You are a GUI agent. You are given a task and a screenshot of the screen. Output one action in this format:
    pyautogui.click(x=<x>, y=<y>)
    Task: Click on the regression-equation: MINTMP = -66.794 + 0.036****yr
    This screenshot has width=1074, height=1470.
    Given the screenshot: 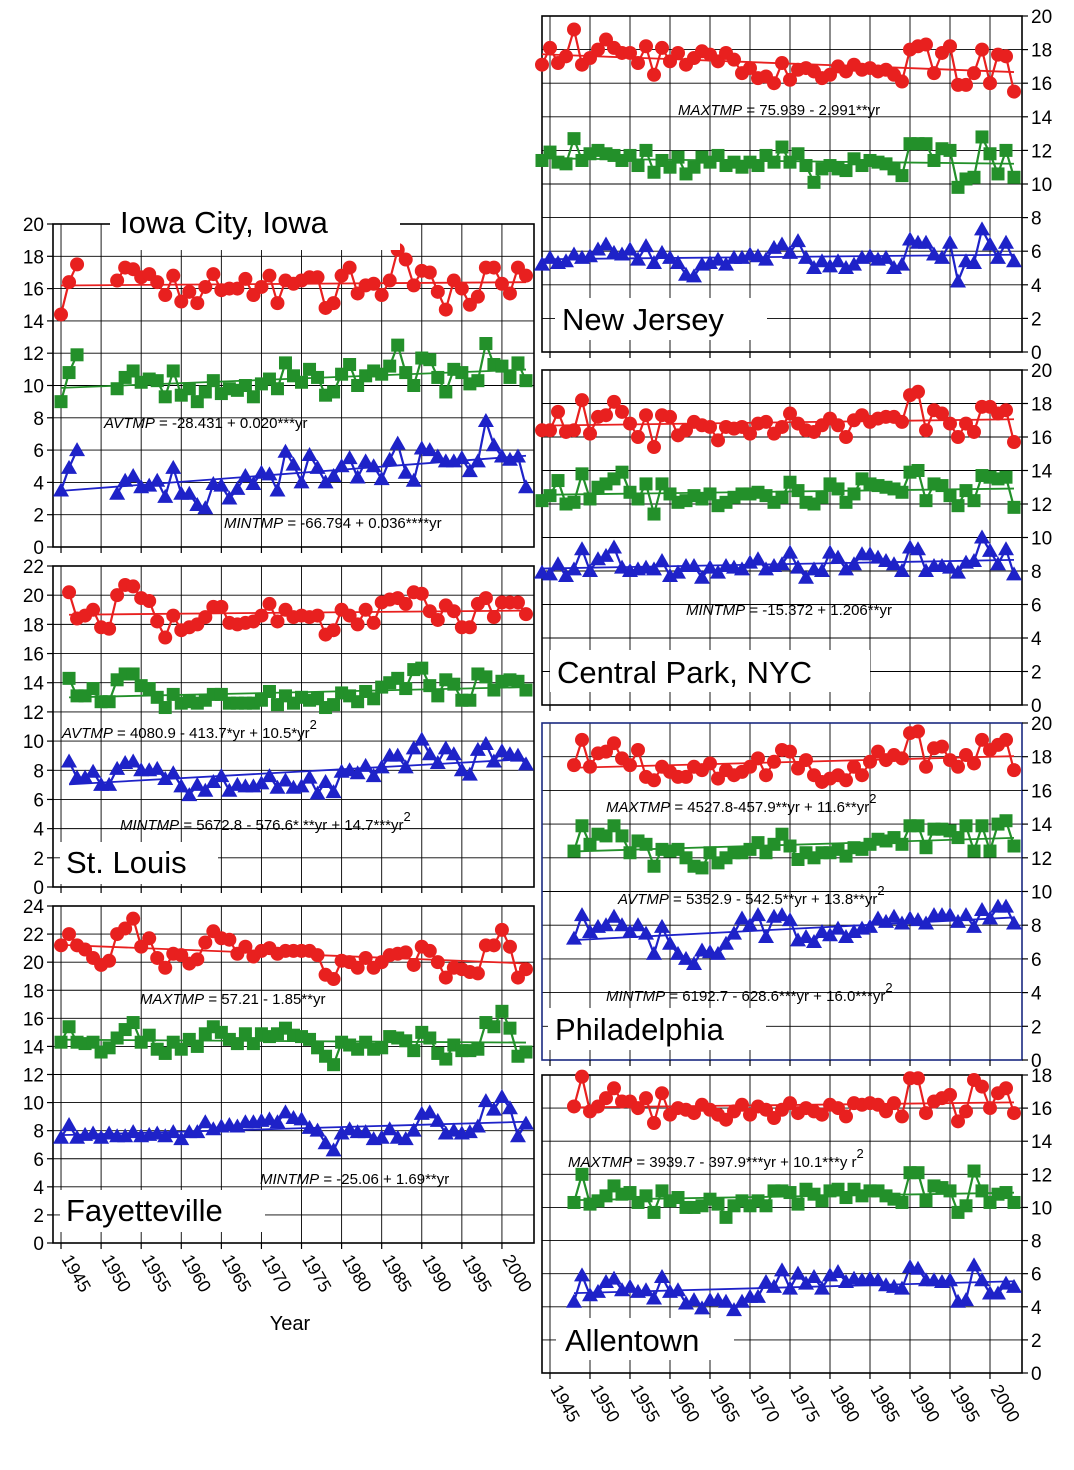 What is the action you would take?
    pyautogui.click(x=333, y=523)
    